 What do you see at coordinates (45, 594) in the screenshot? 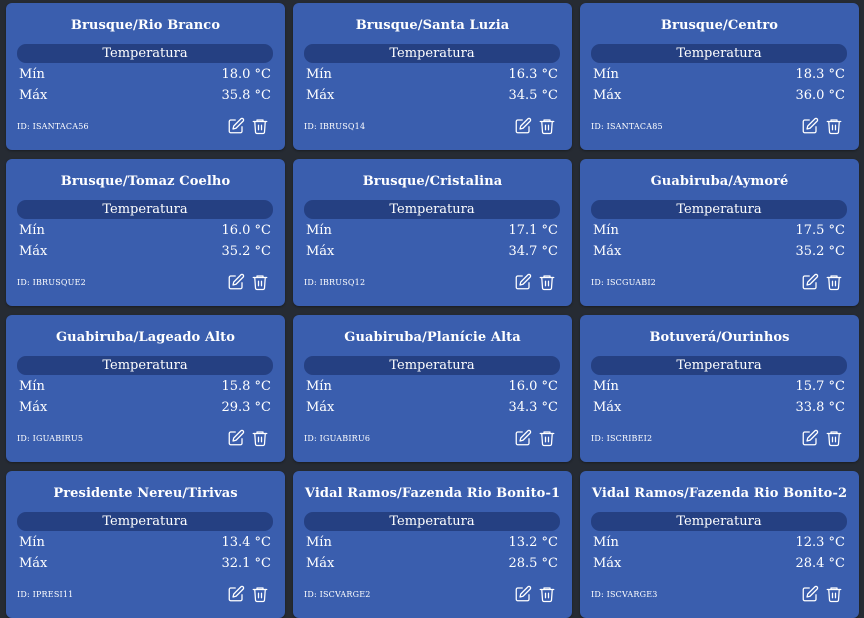
I see `station-id: ID: IPRESI11` at bounding box center [45, 594].